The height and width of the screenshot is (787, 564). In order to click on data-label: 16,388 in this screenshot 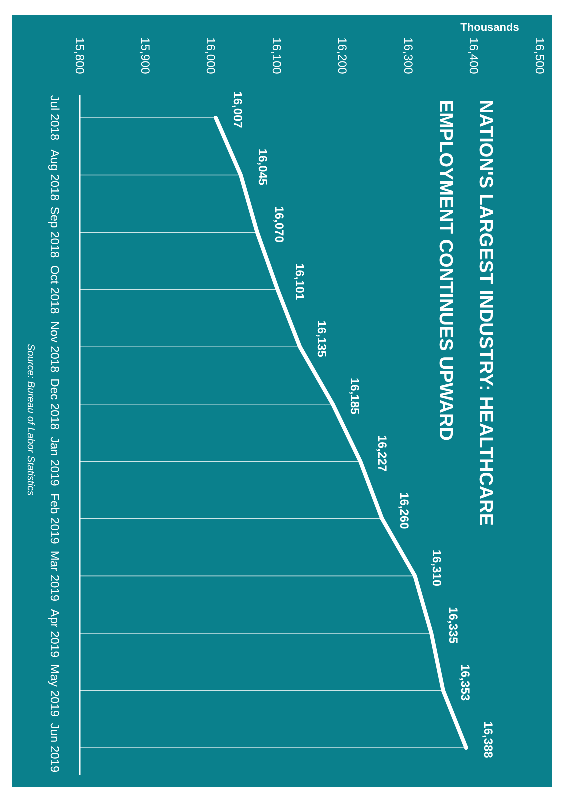, I will do `click(488, 740)`.